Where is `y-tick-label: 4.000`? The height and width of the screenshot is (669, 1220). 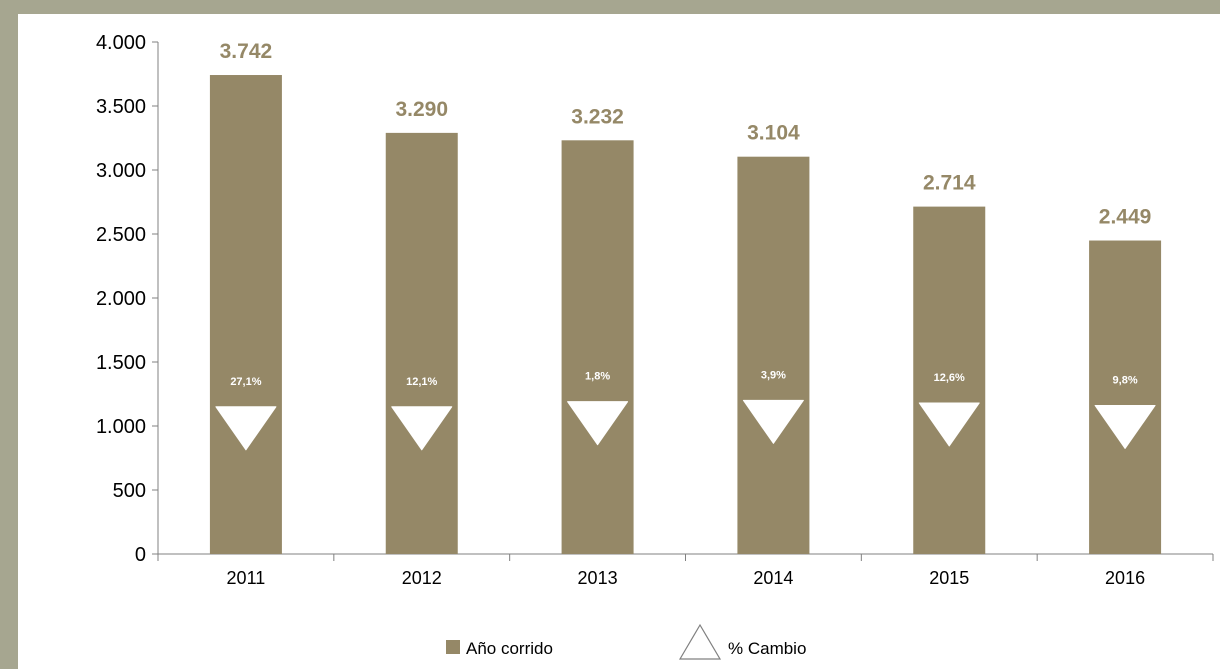
y-tick-label: 4.000 is located at coordinates (121, 43).